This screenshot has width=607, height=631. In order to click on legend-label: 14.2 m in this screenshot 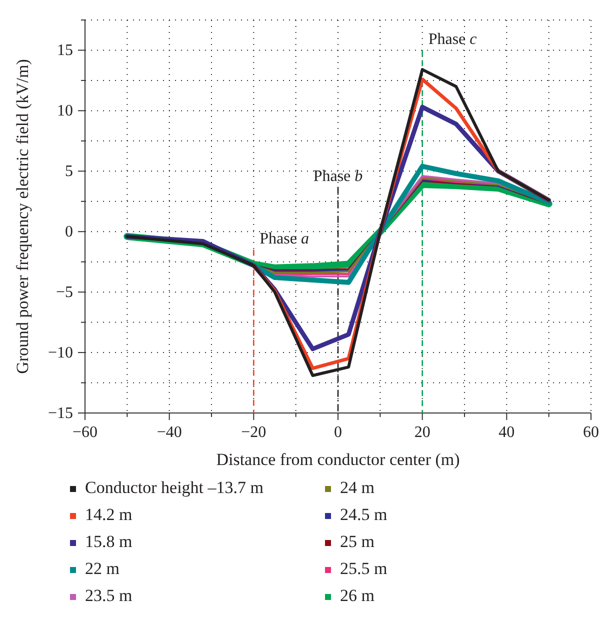, I will do `click(108, 514)`.